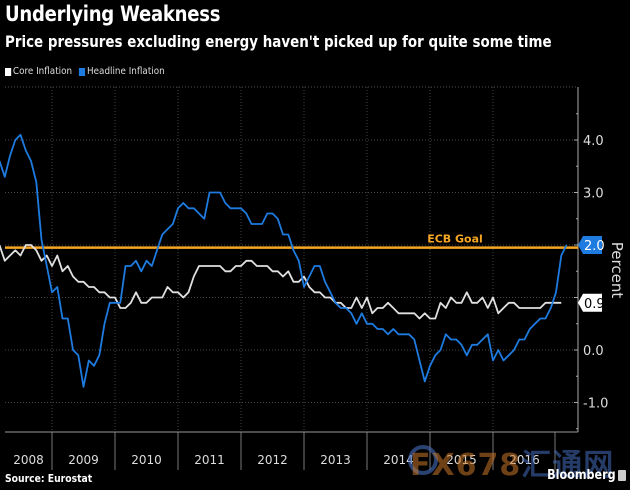  I want to click on y-axis: 4.0 3.0 0.0 -1.0 Percent, so click(600, 259).